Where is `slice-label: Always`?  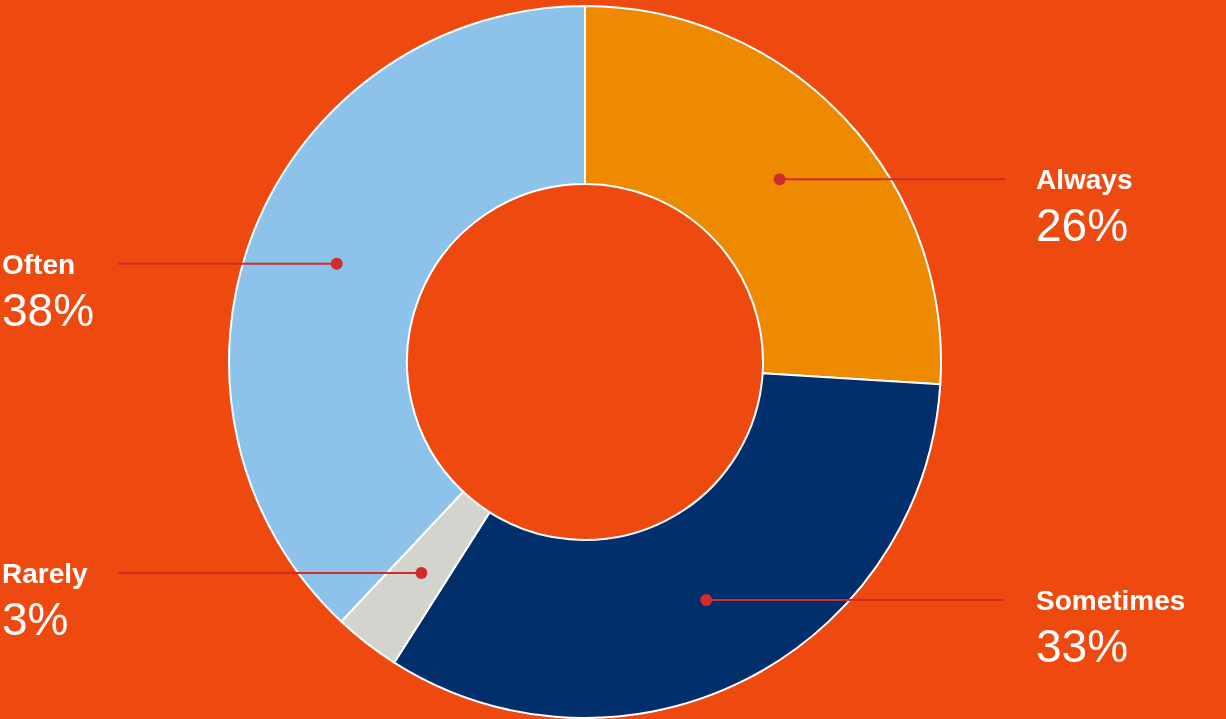 slice-label: Always is located at coordinates (1084, 180).